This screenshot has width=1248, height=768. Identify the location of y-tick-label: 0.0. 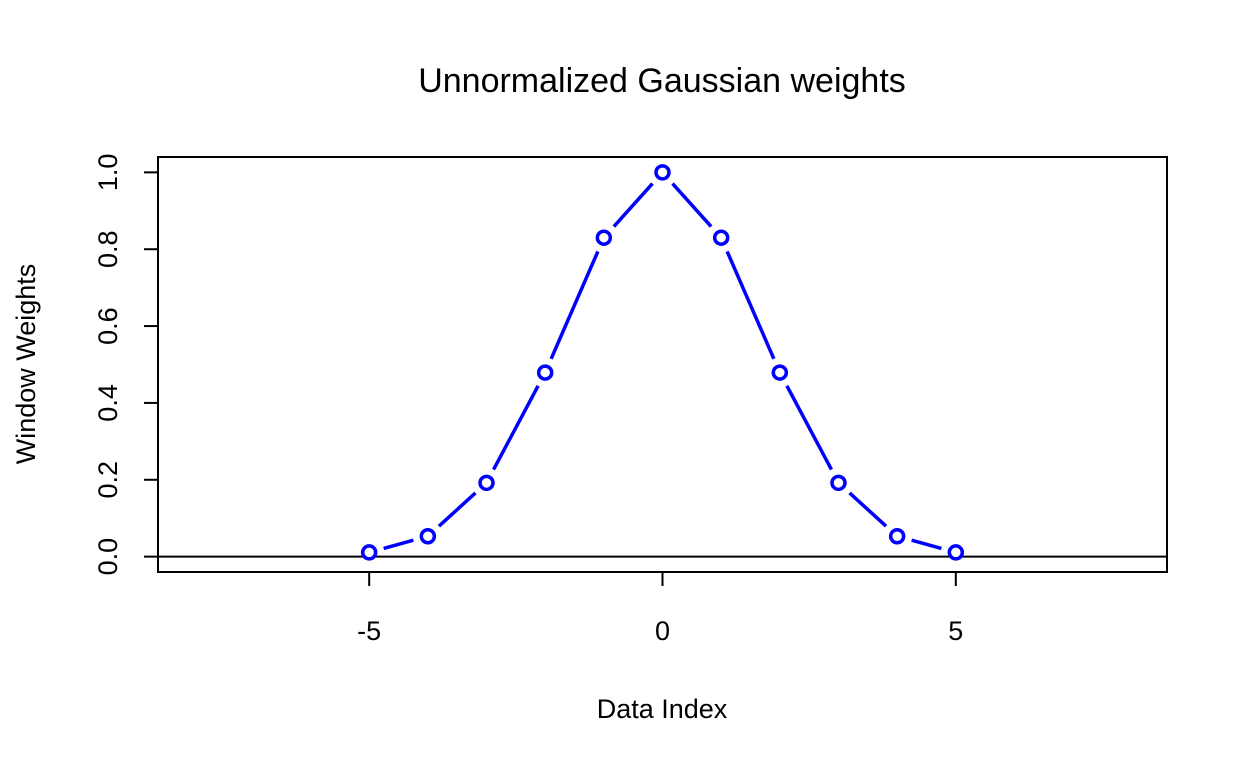
(108, 557).